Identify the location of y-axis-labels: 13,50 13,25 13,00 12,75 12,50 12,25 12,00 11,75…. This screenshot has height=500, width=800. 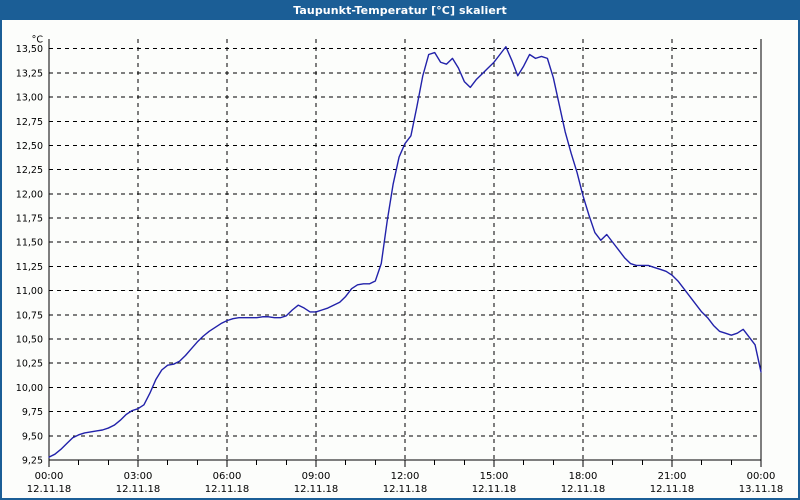
(29, 255).